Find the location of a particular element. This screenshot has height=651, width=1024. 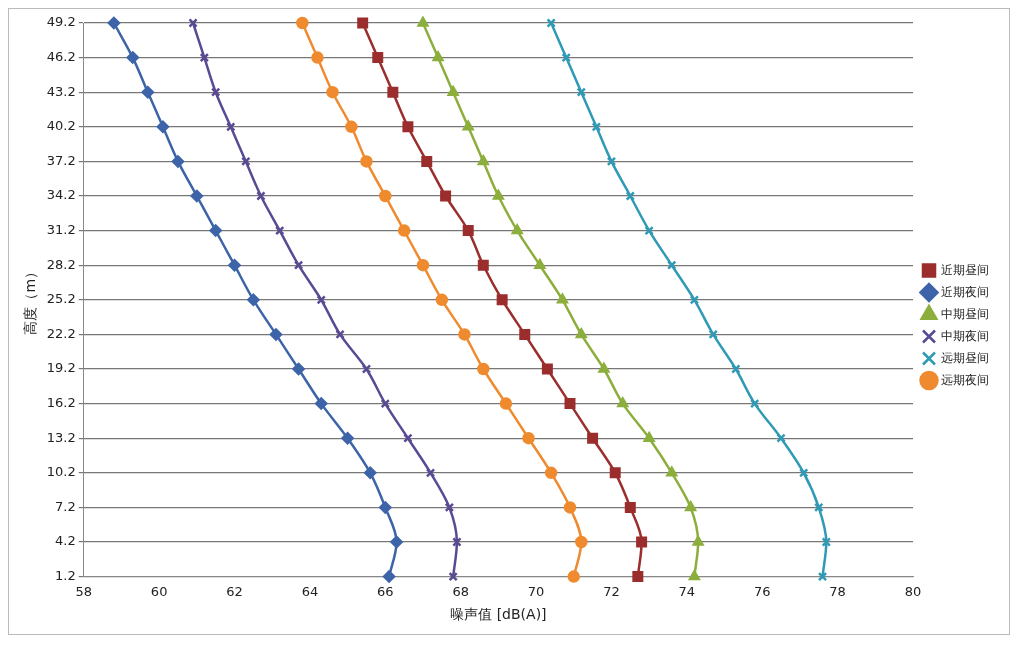

y-tick-label: 16.2 is located at coordinates (61, 402).